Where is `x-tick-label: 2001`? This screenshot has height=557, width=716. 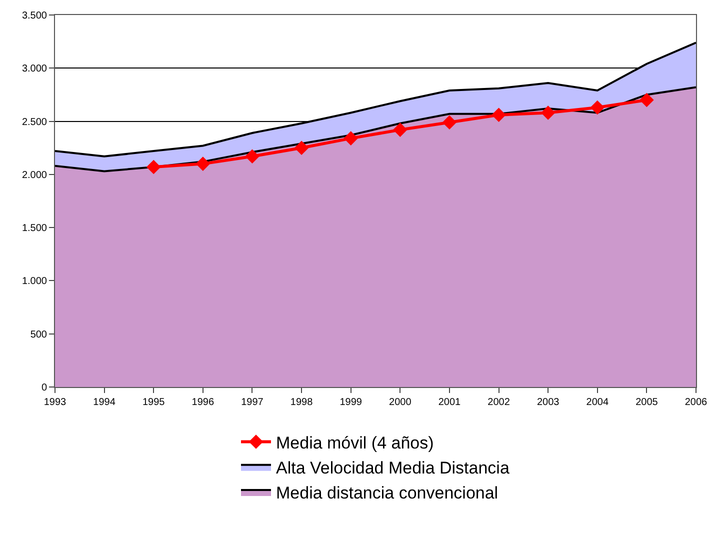 x-tick-label: 2001 is located at coordinates (450, 402).